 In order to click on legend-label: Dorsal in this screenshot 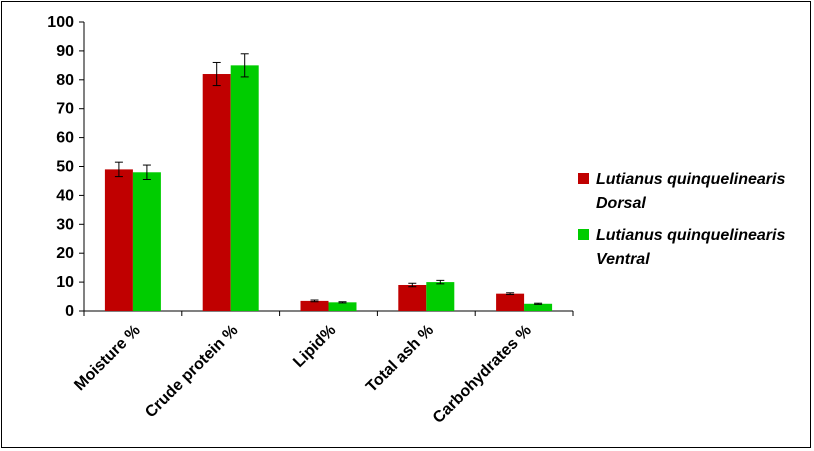, I will do `click(621, 203)`.